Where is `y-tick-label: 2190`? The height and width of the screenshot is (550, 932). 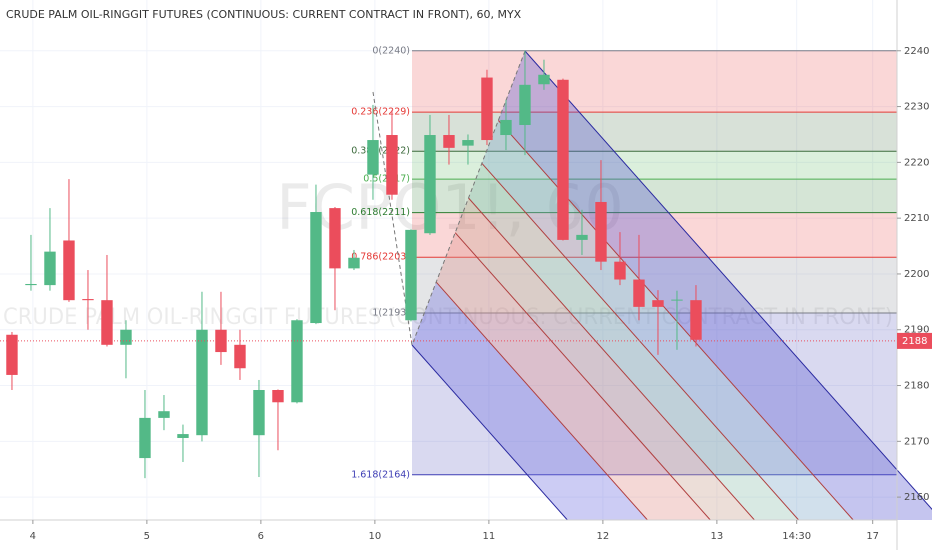 y-tick-label: 2190 is located at coordinates (916, 330).